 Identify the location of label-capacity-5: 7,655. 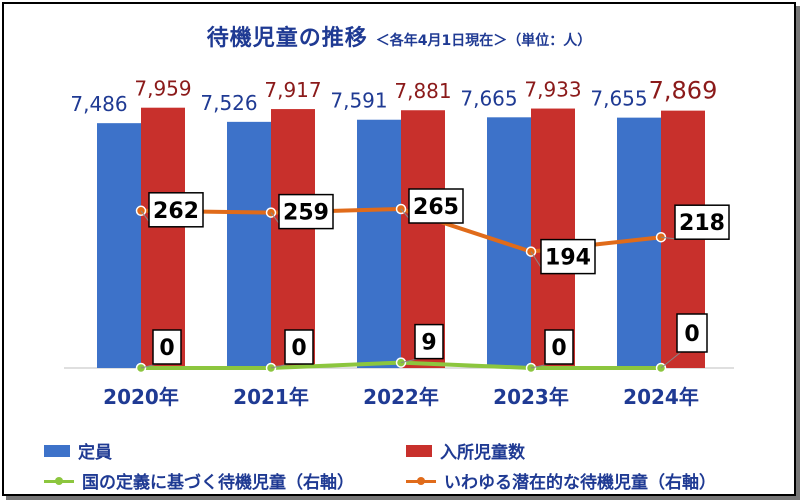
(618, 99).